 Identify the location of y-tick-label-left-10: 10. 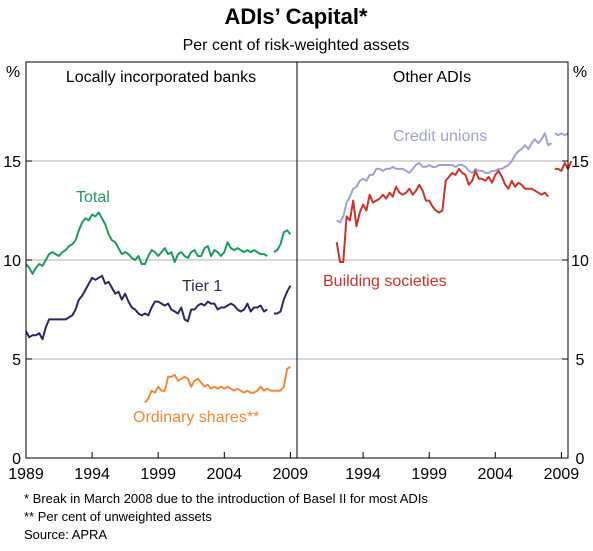
(12, 261).